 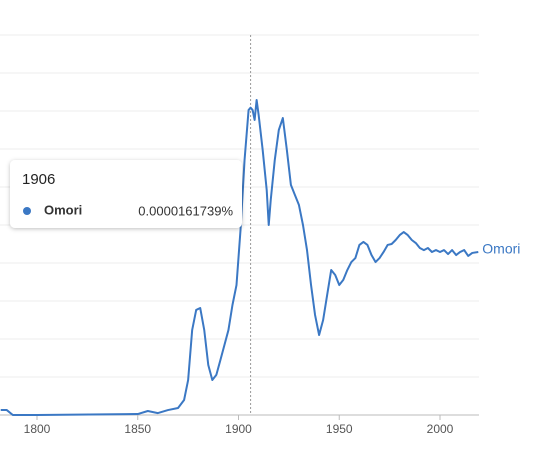 What do you see at coordinates (238, 429) in the screenshot?
I see `x-tick-label: 1900` at bounding box center [238, 429].